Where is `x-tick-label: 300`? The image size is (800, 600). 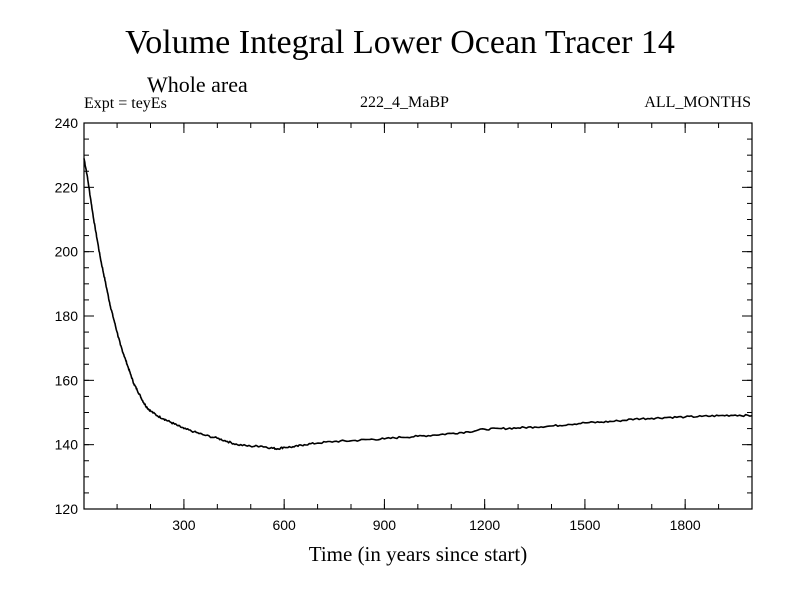 x-tick-label: 300 is located at coordinates (184, 525).